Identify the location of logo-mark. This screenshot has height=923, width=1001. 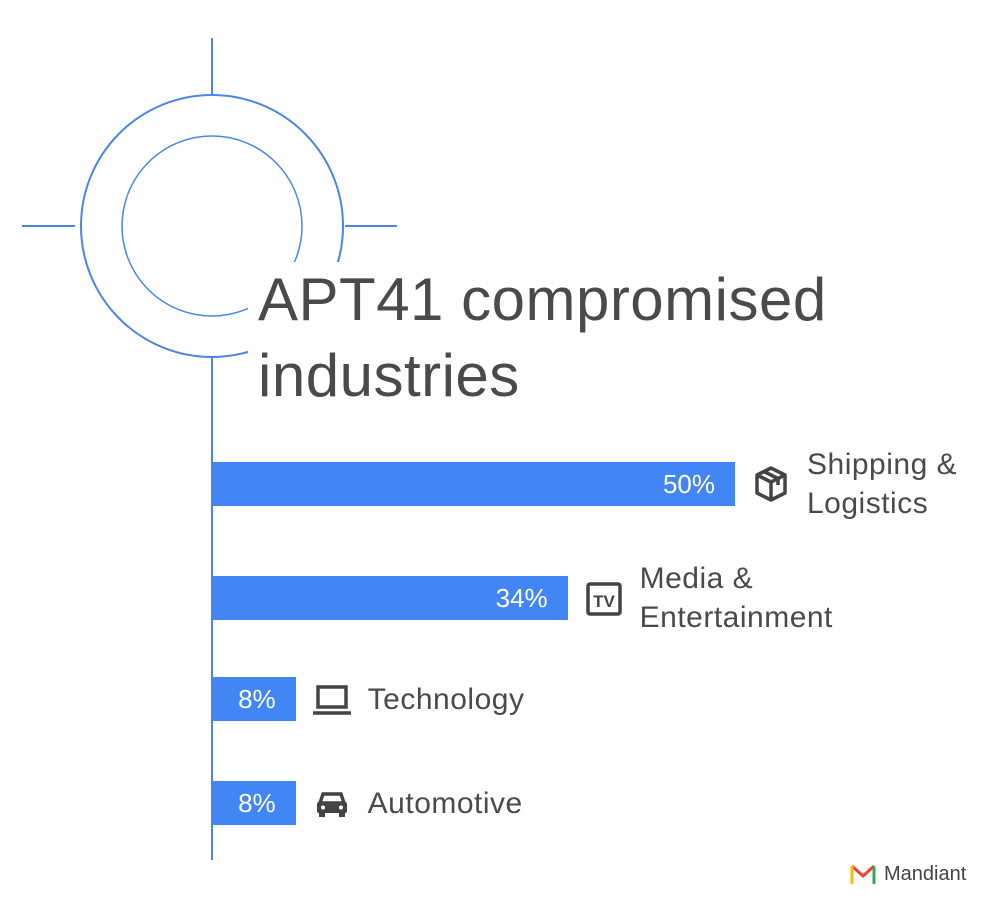
(863, 874).